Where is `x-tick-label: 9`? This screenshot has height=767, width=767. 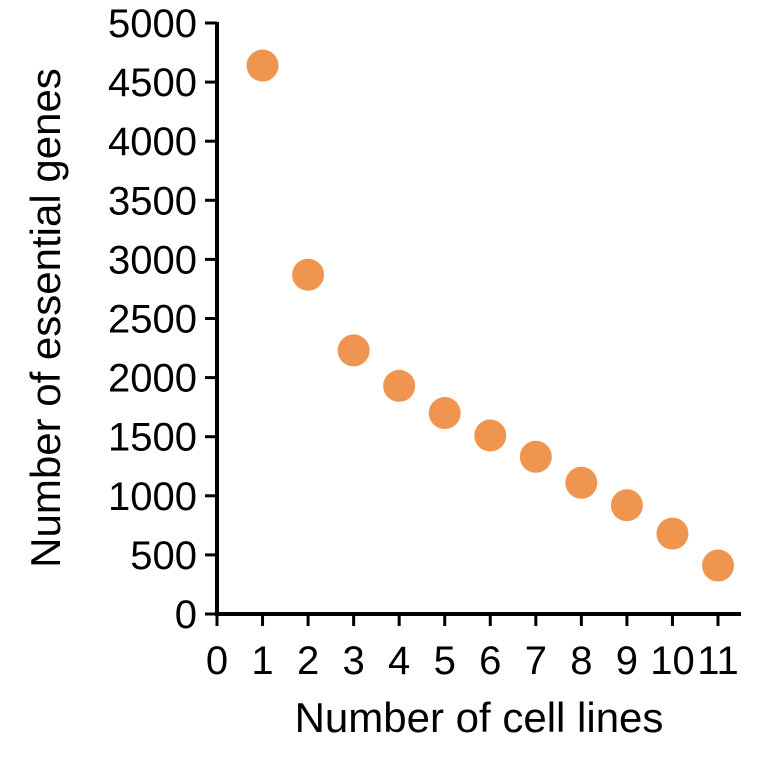 x-tick-label: 9 is located at coordinates (627, 661).